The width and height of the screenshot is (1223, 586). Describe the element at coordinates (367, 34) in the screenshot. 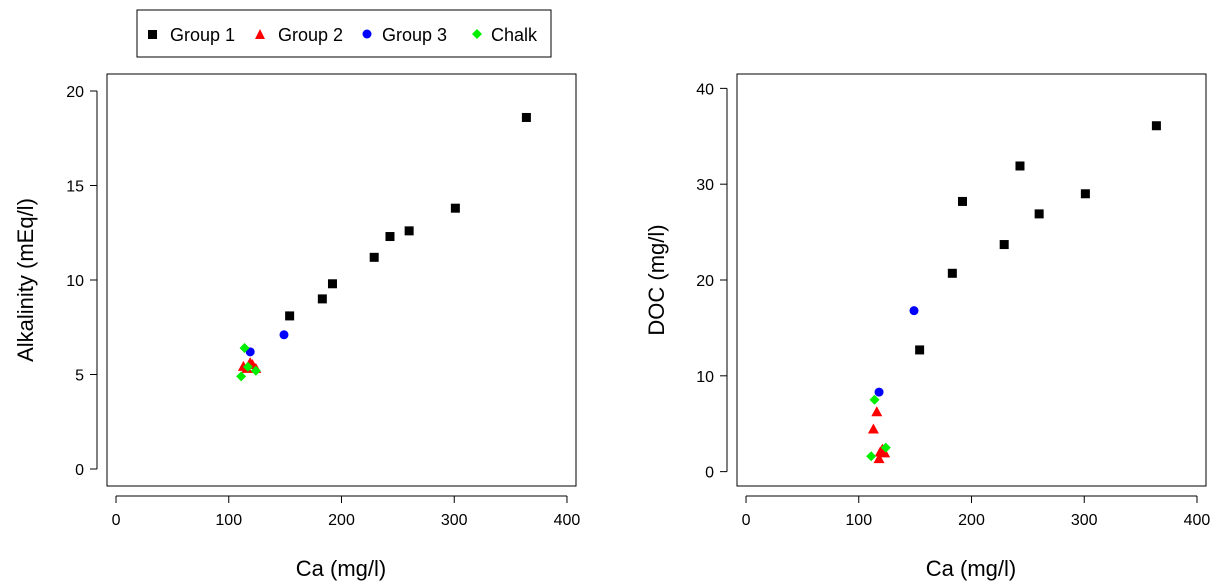

I see `legend-circle-marker` at that location.